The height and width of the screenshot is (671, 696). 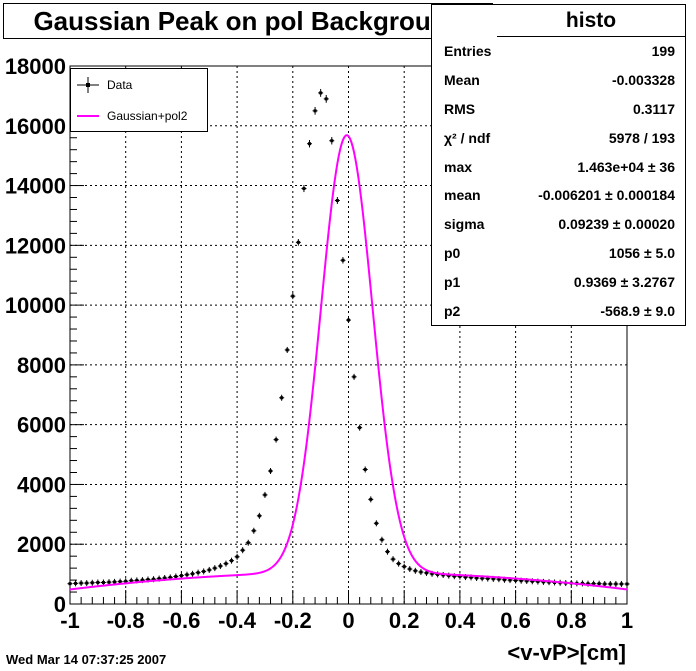 What do you see at coordinates (452, 252) in the screenshot?
I see `stats-label: p0` at bounding box center [452, 252].